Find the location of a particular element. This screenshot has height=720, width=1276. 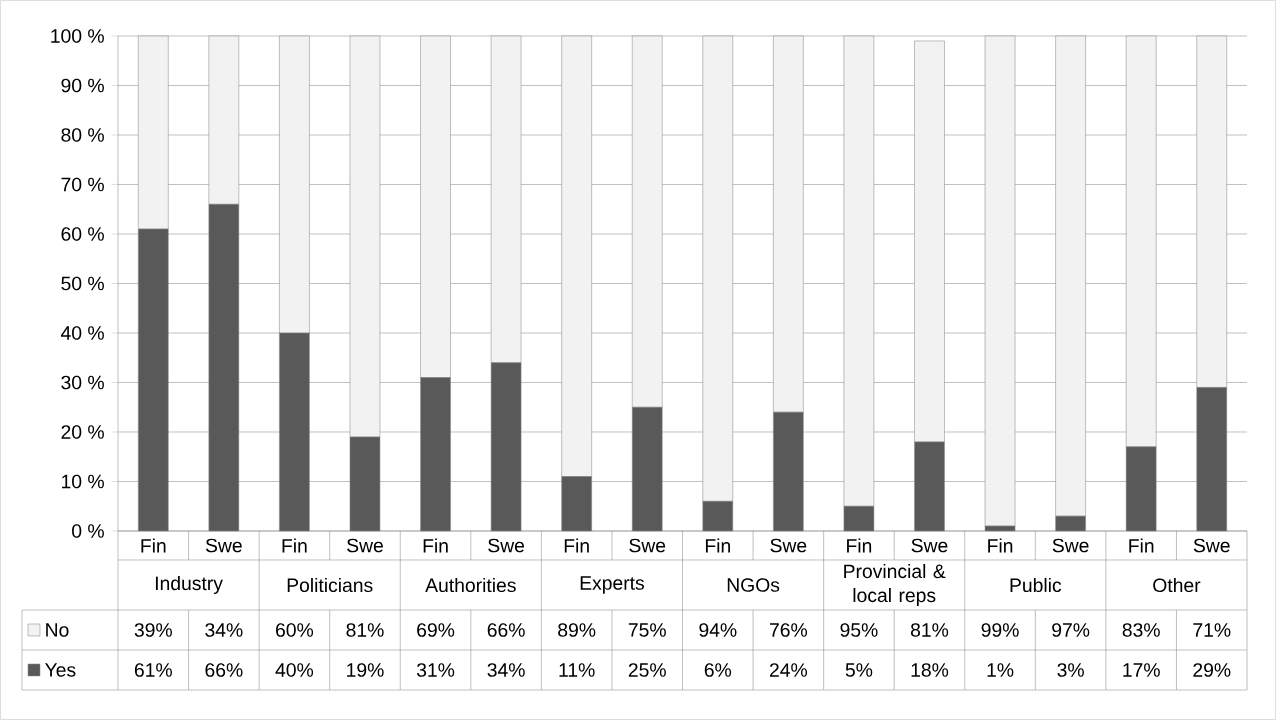

data-label: 89% is located at coordinates (577, 630).